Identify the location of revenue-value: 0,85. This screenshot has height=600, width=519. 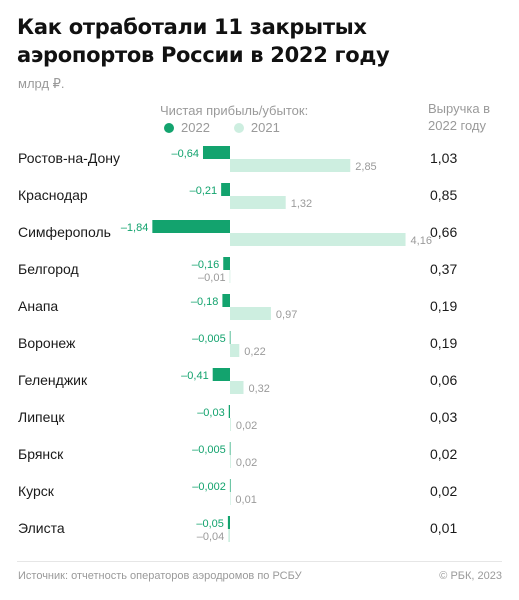
(443, 195).